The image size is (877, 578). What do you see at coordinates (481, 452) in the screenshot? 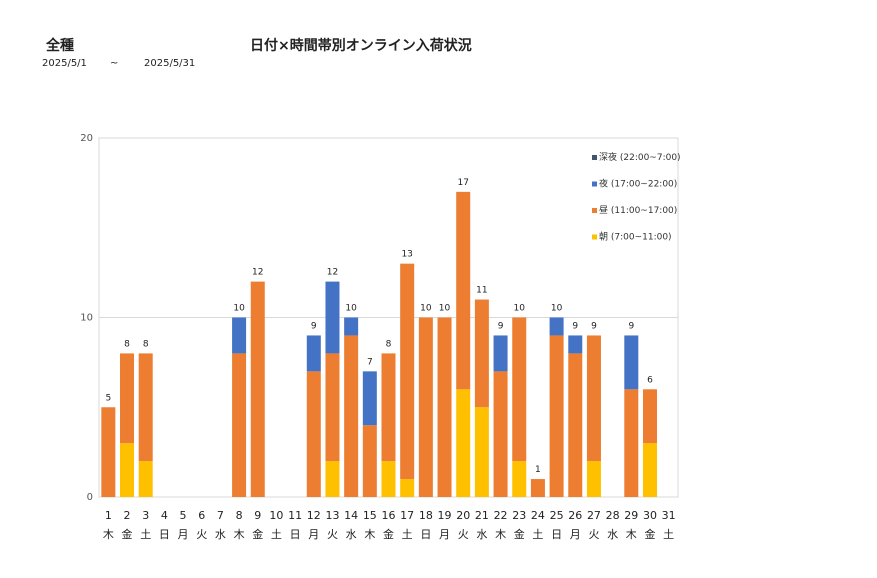
I see `bar-segment-21-s0` at bounding box center [481, 452].